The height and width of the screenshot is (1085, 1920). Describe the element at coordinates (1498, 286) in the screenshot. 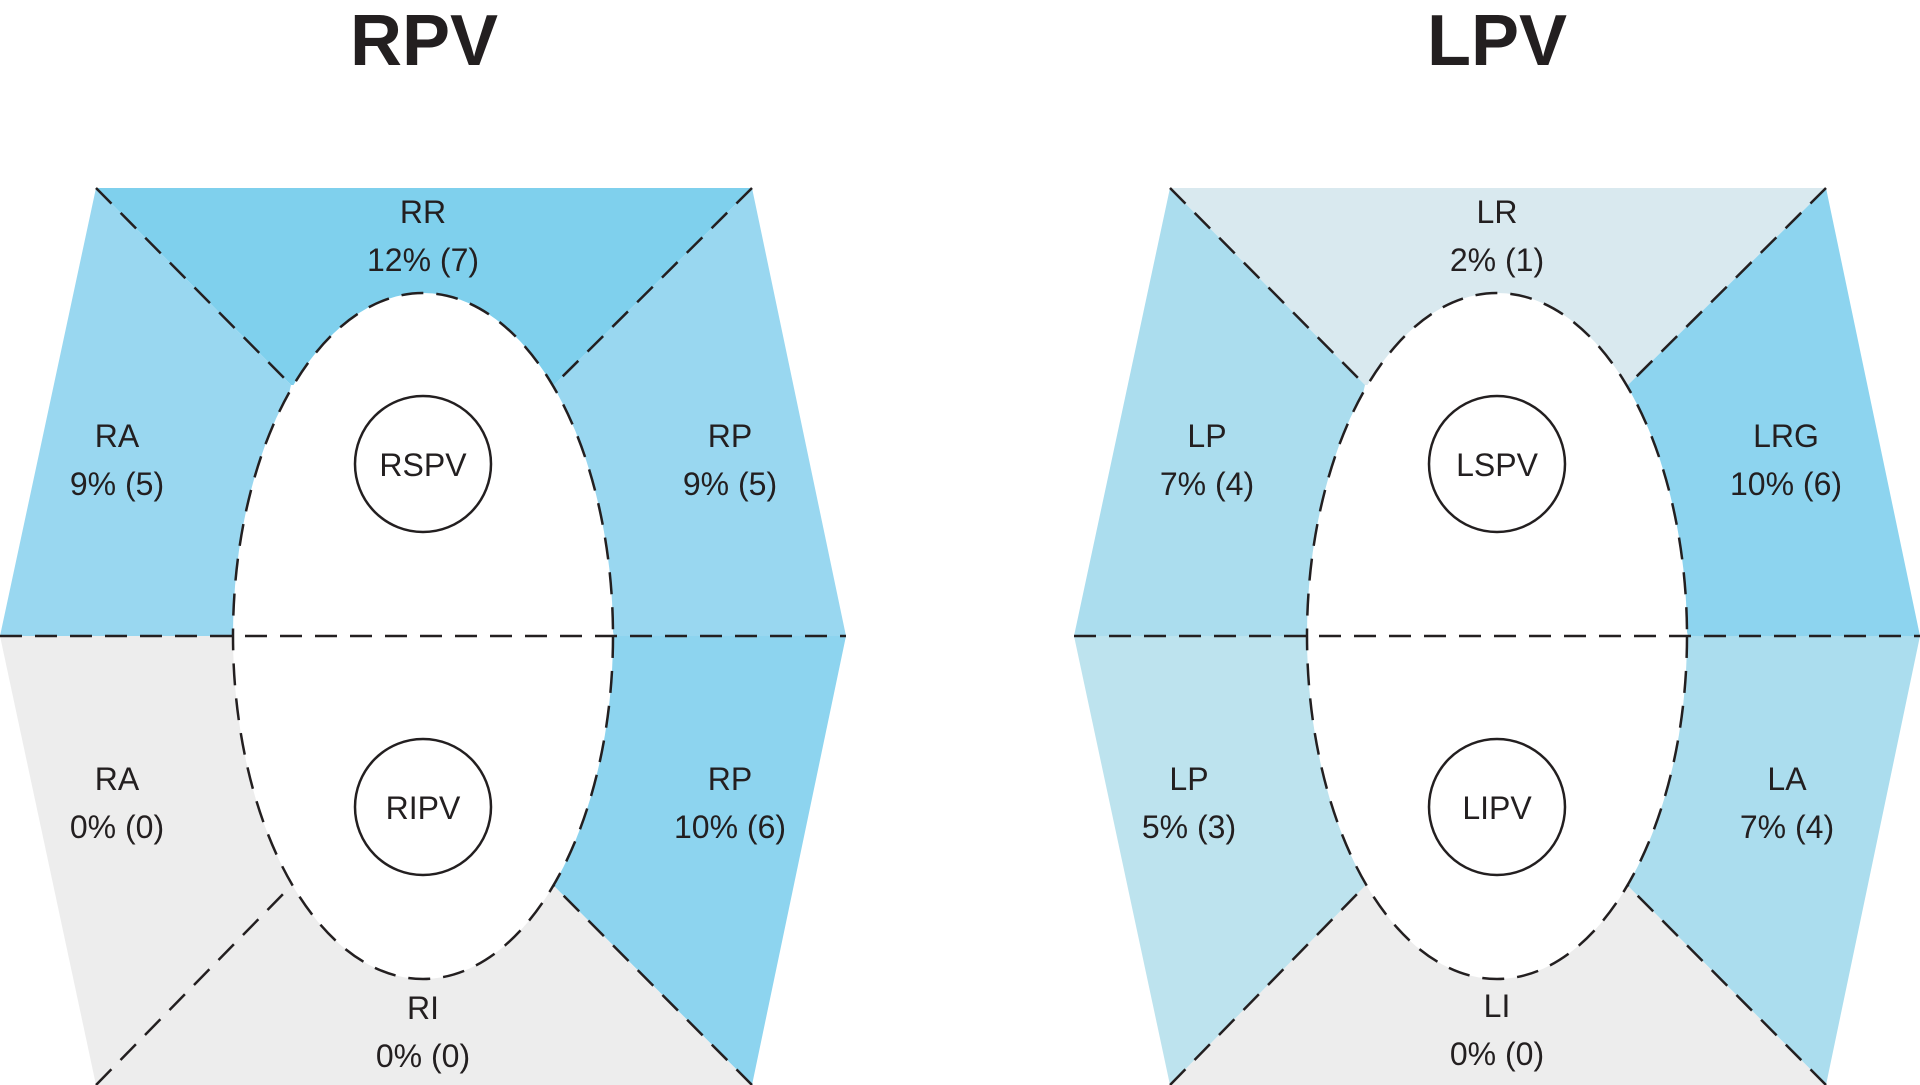

I see `lpv-segment-top` at that location.